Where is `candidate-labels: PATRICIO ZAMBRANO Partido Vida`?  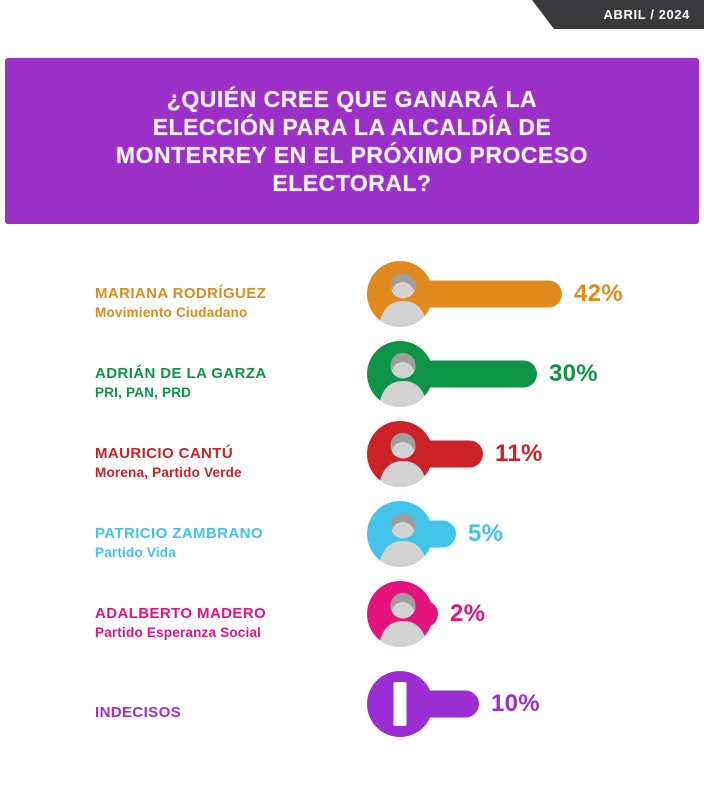
candidate-labels: PATRICIO ZAMBRANO Partido Vida is located at coordinates (222, 543).